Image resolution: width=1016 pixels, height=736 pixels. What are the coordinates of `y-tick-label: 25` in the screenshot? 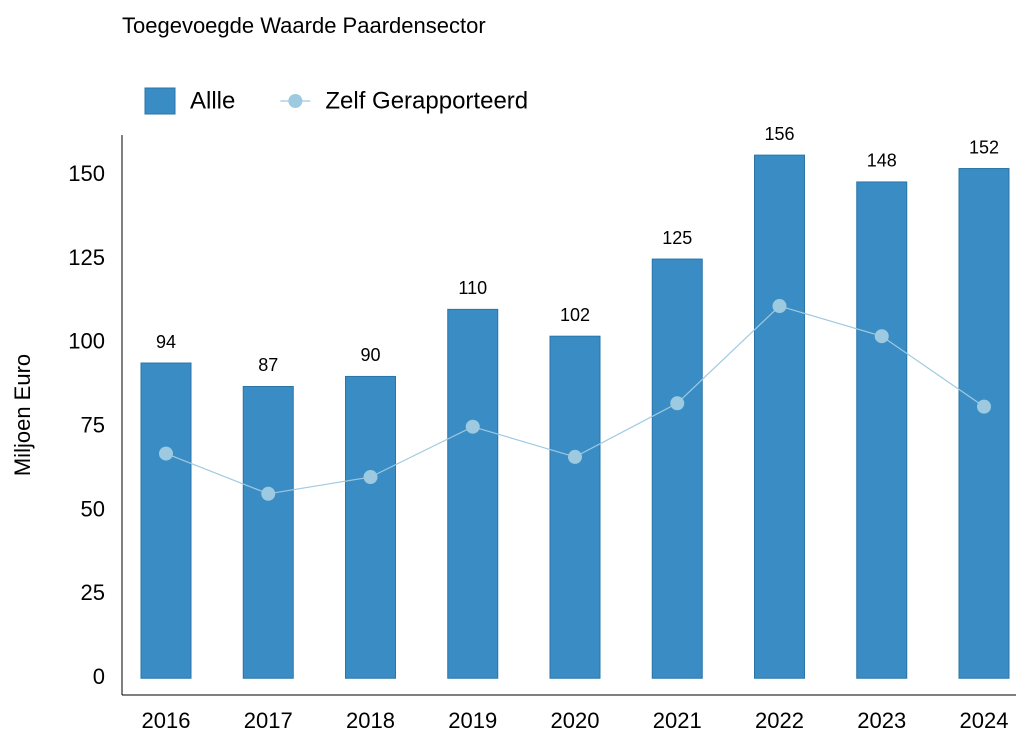 It's located at (93, 592).